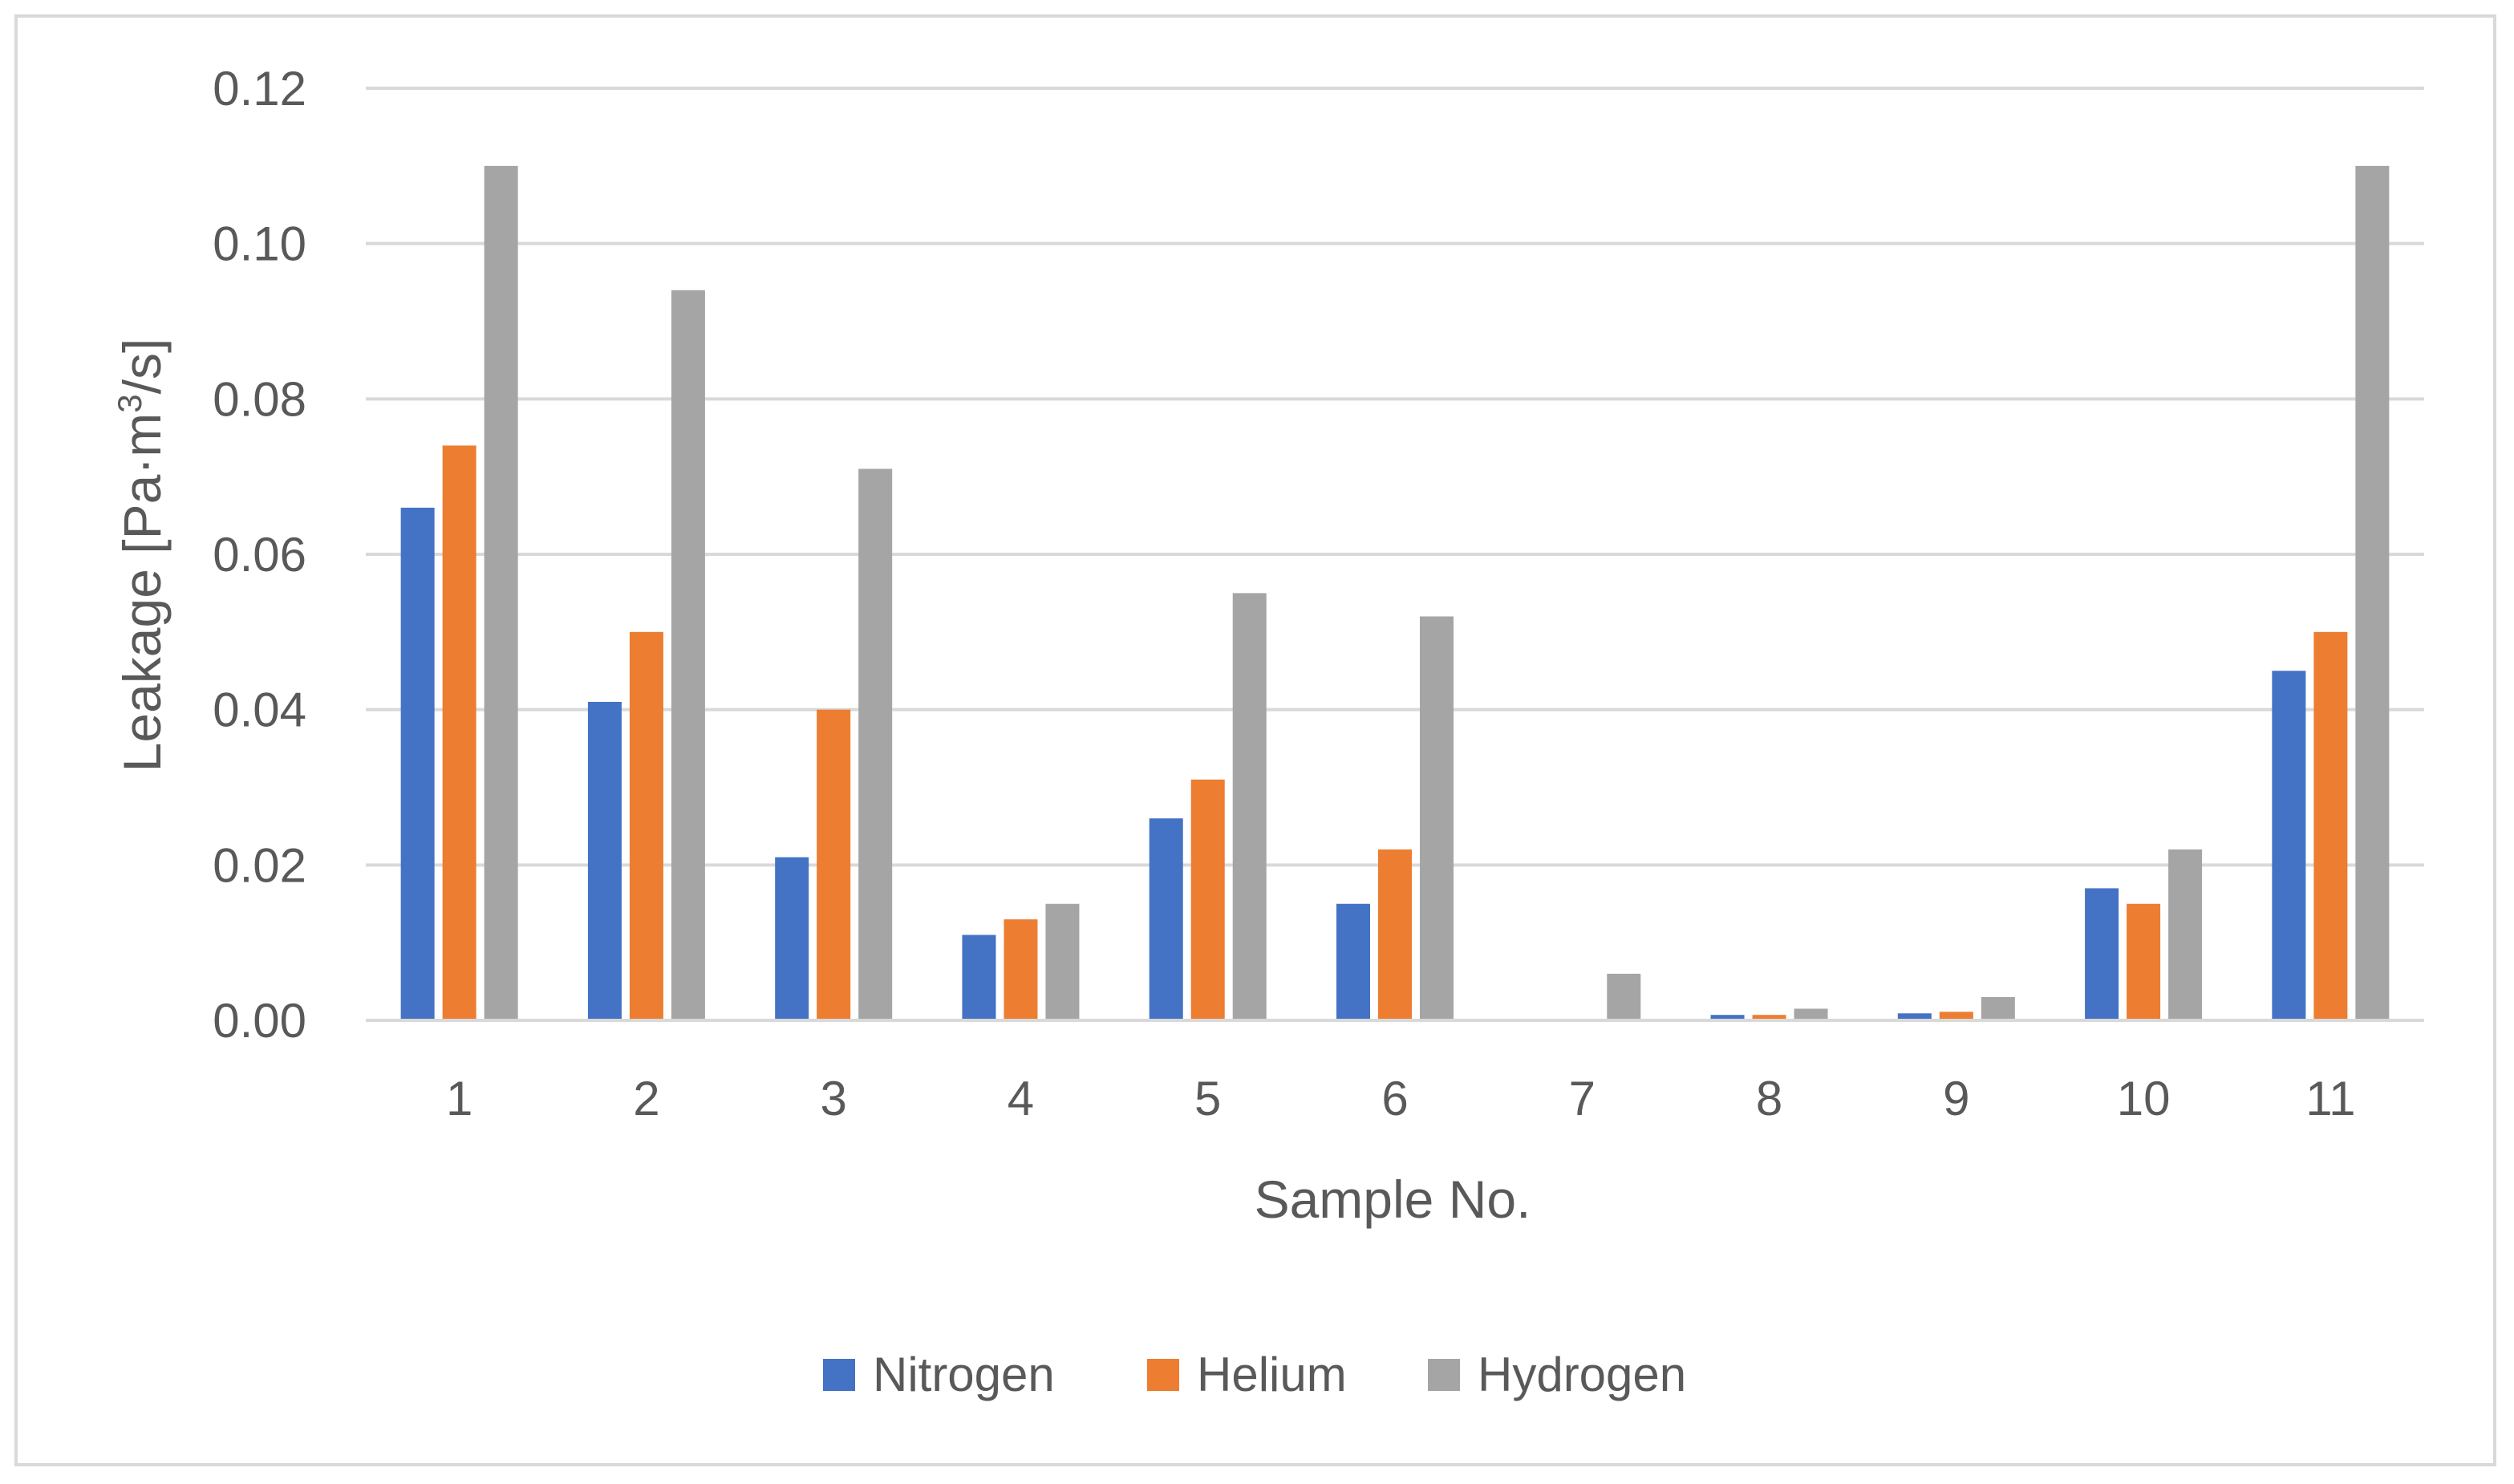 The width and height of the screenshot is (2514, 1484). What do you see at coordinates (646, 1098) in the screenshot?
I see `x-tick-label-2: 2` at bounding box center [646, 1098].